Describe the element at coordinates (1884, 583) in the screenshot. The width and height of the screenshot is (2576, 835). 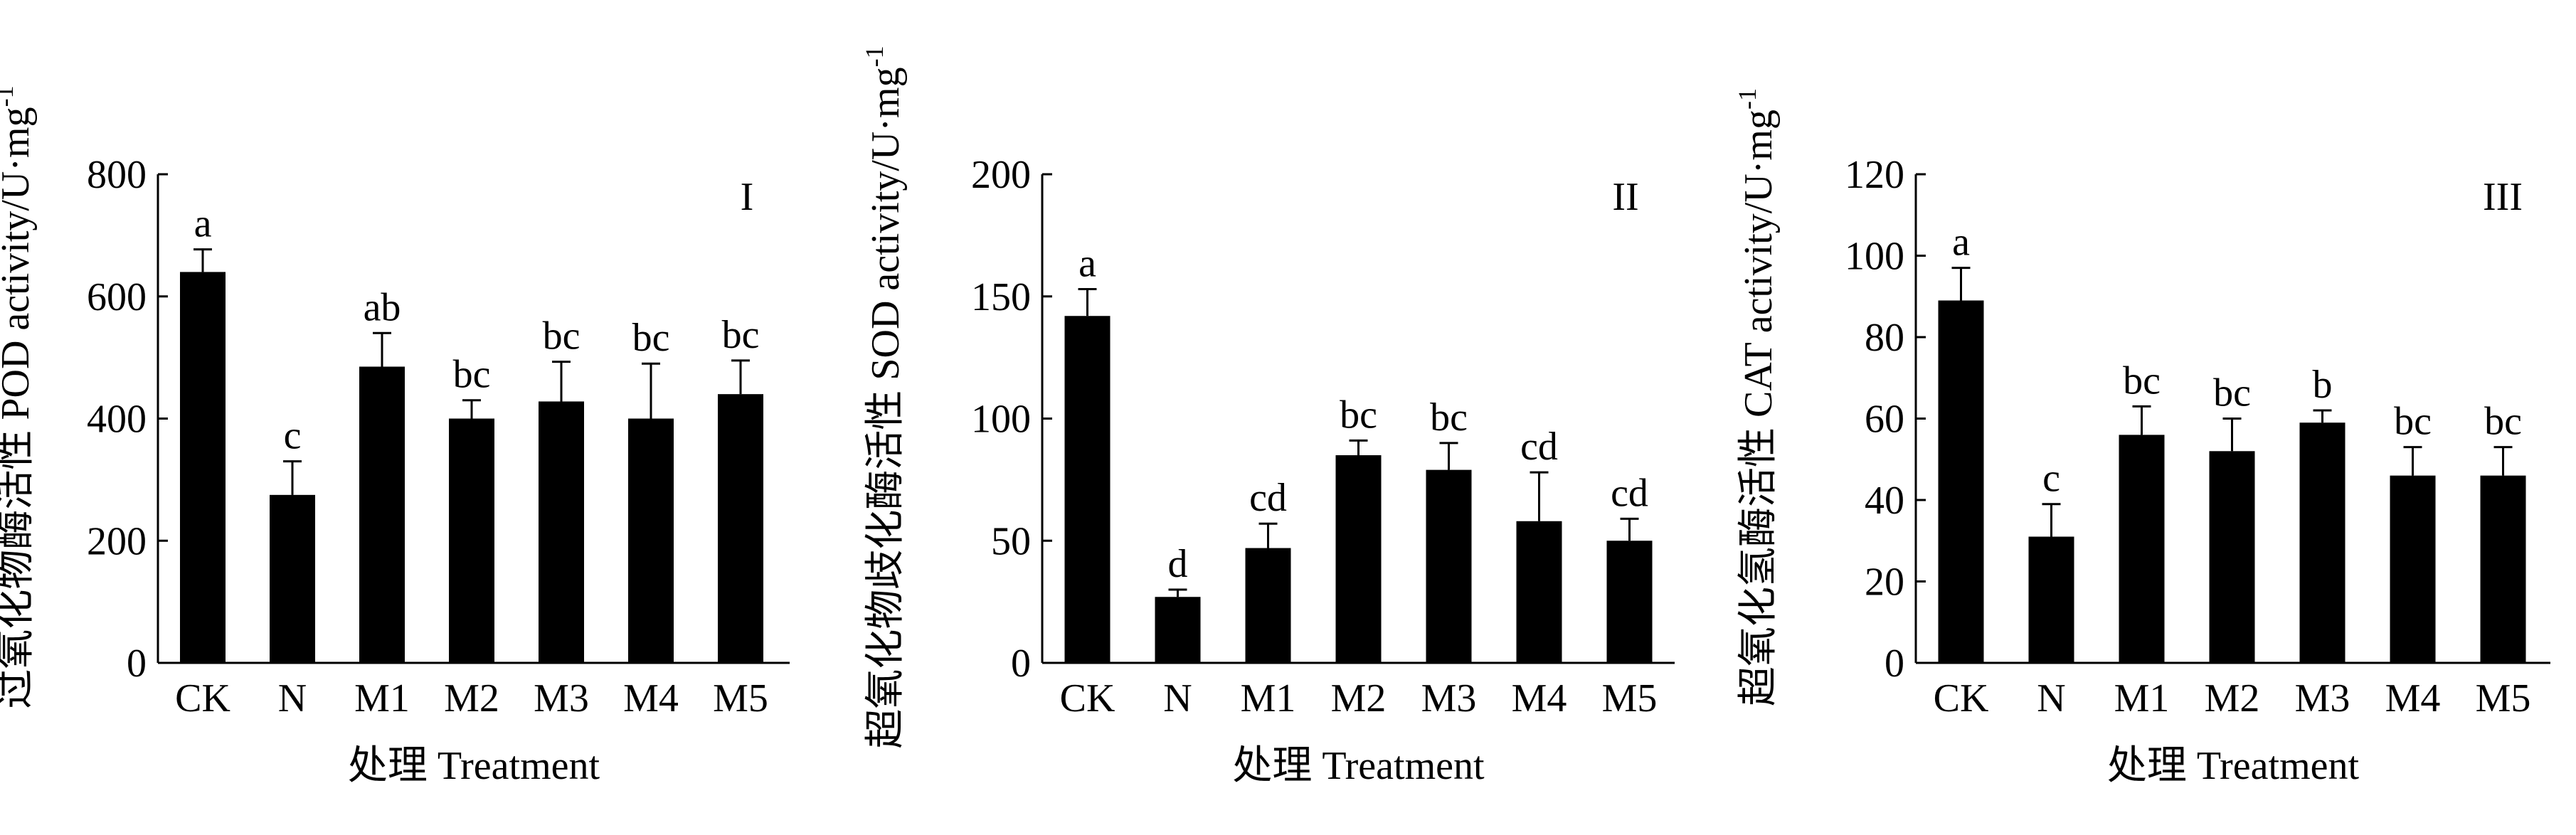
I see `y-tick-label: 20` at that location.